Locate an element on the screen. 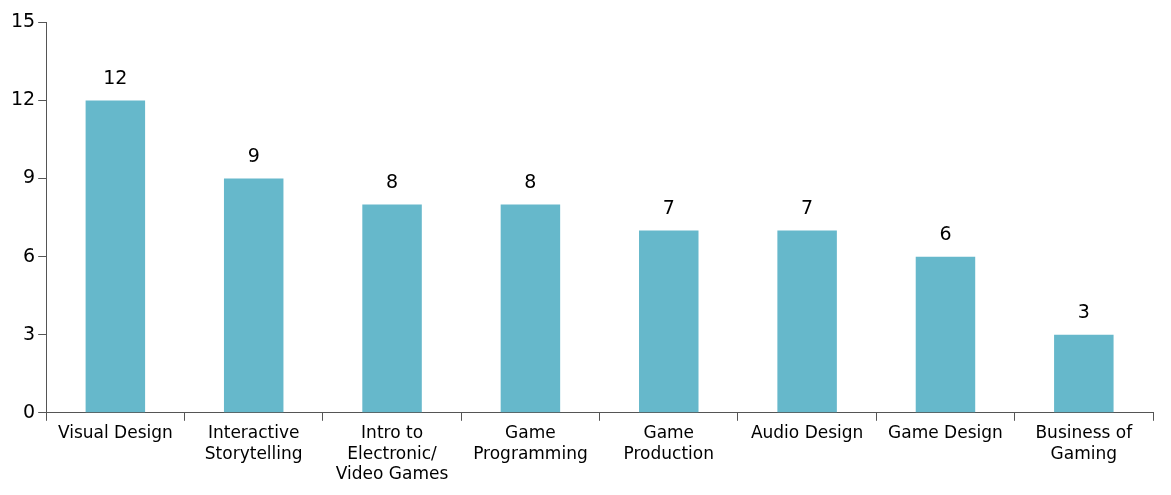 The image size is (1171, 495). y-tick-label: 6 is located at coordinates (29, 254).